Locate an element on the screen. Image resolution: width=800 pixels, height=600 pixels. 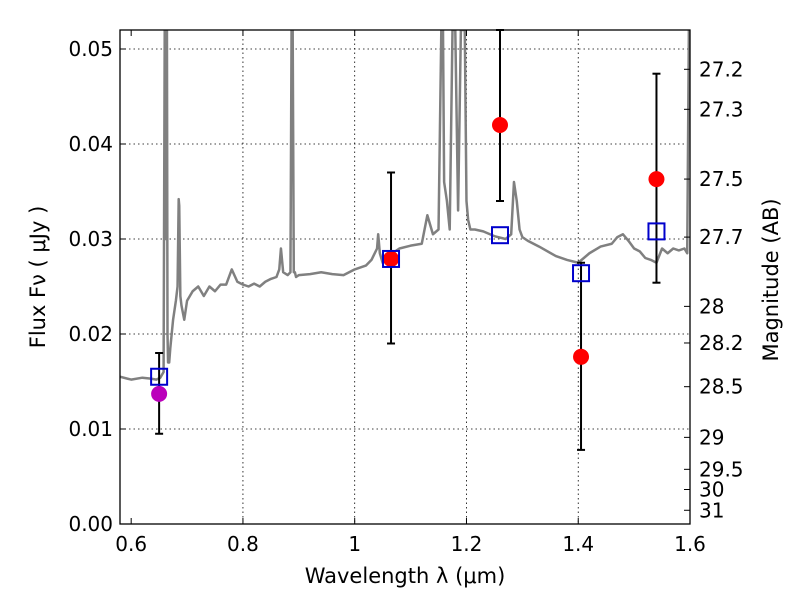
right-tick-label: 28.5 is located at coordinates (721, 387).